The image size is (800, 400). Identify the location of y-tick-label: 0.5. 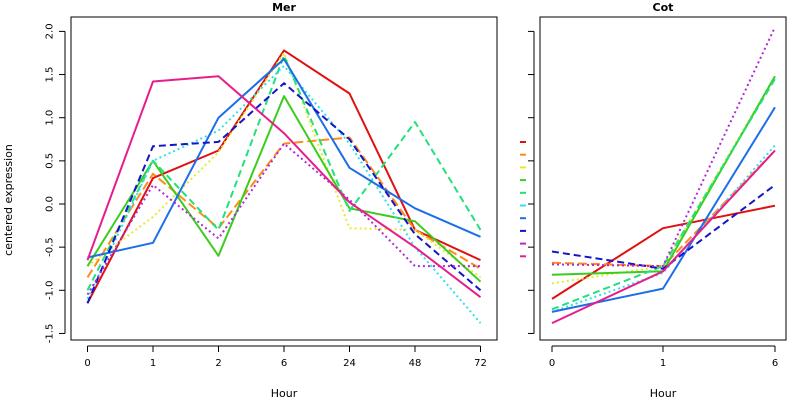
(50, 161).